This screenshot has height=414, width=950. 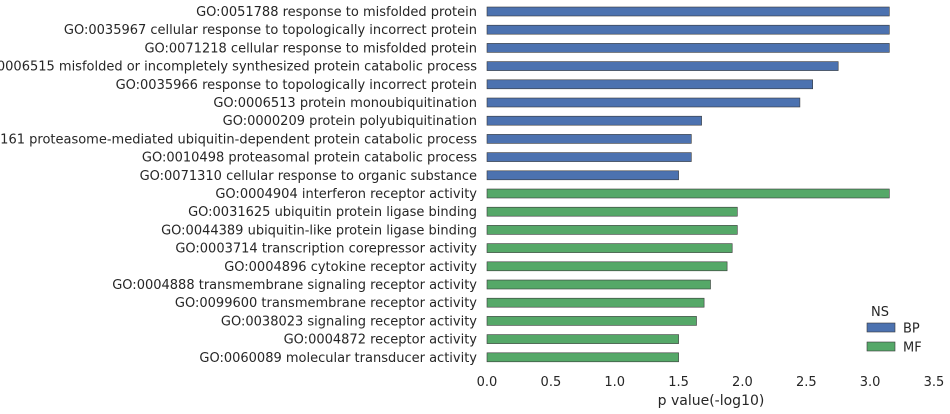 I want to click on category-label: GO:0060089 molecular transducer activity, so click(x=338, y=358).